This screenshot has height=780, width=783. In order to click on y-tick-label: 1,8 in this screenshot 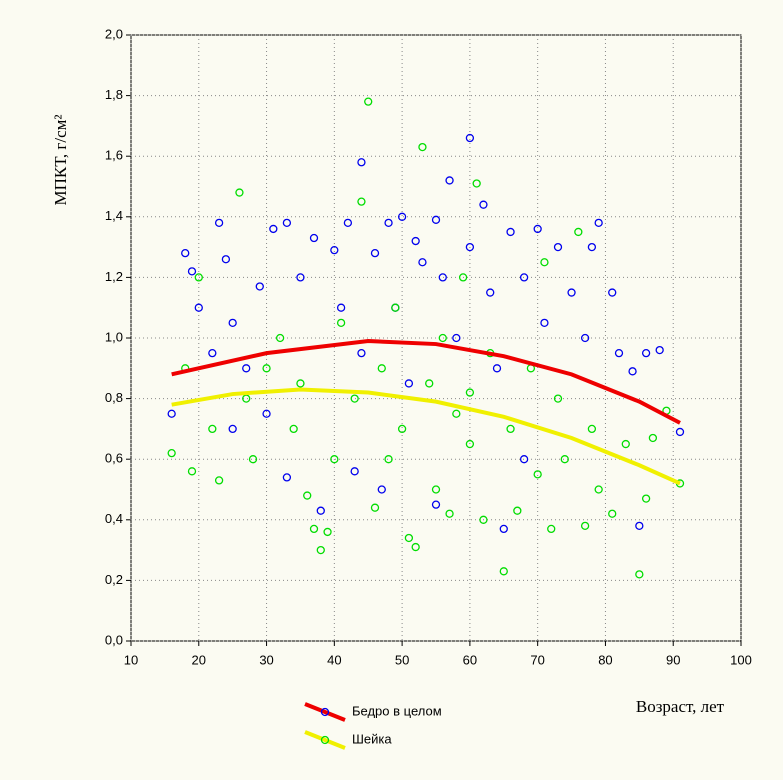, I will do `click(114, 94)`.